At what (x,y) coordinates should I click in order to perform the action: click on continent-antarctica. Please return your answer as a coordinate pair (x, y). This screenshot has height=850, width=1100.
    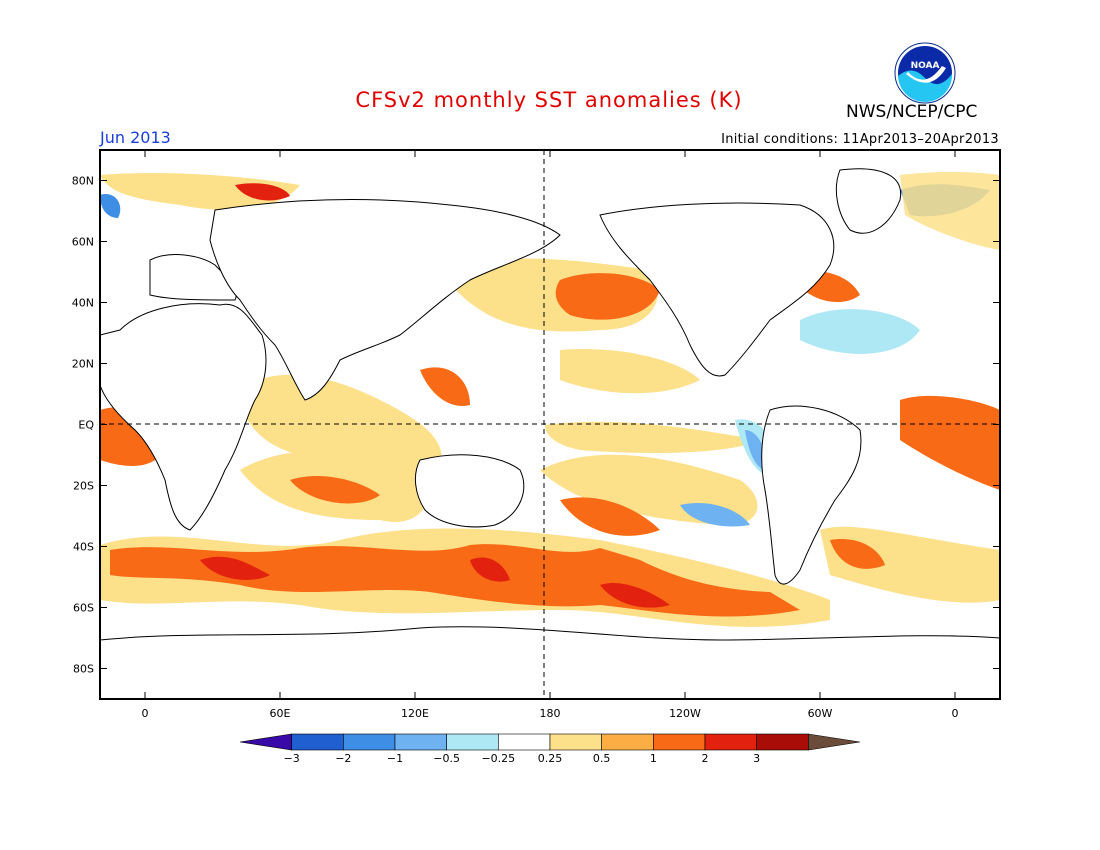
    Looking at the image, I should click on (550, 662).